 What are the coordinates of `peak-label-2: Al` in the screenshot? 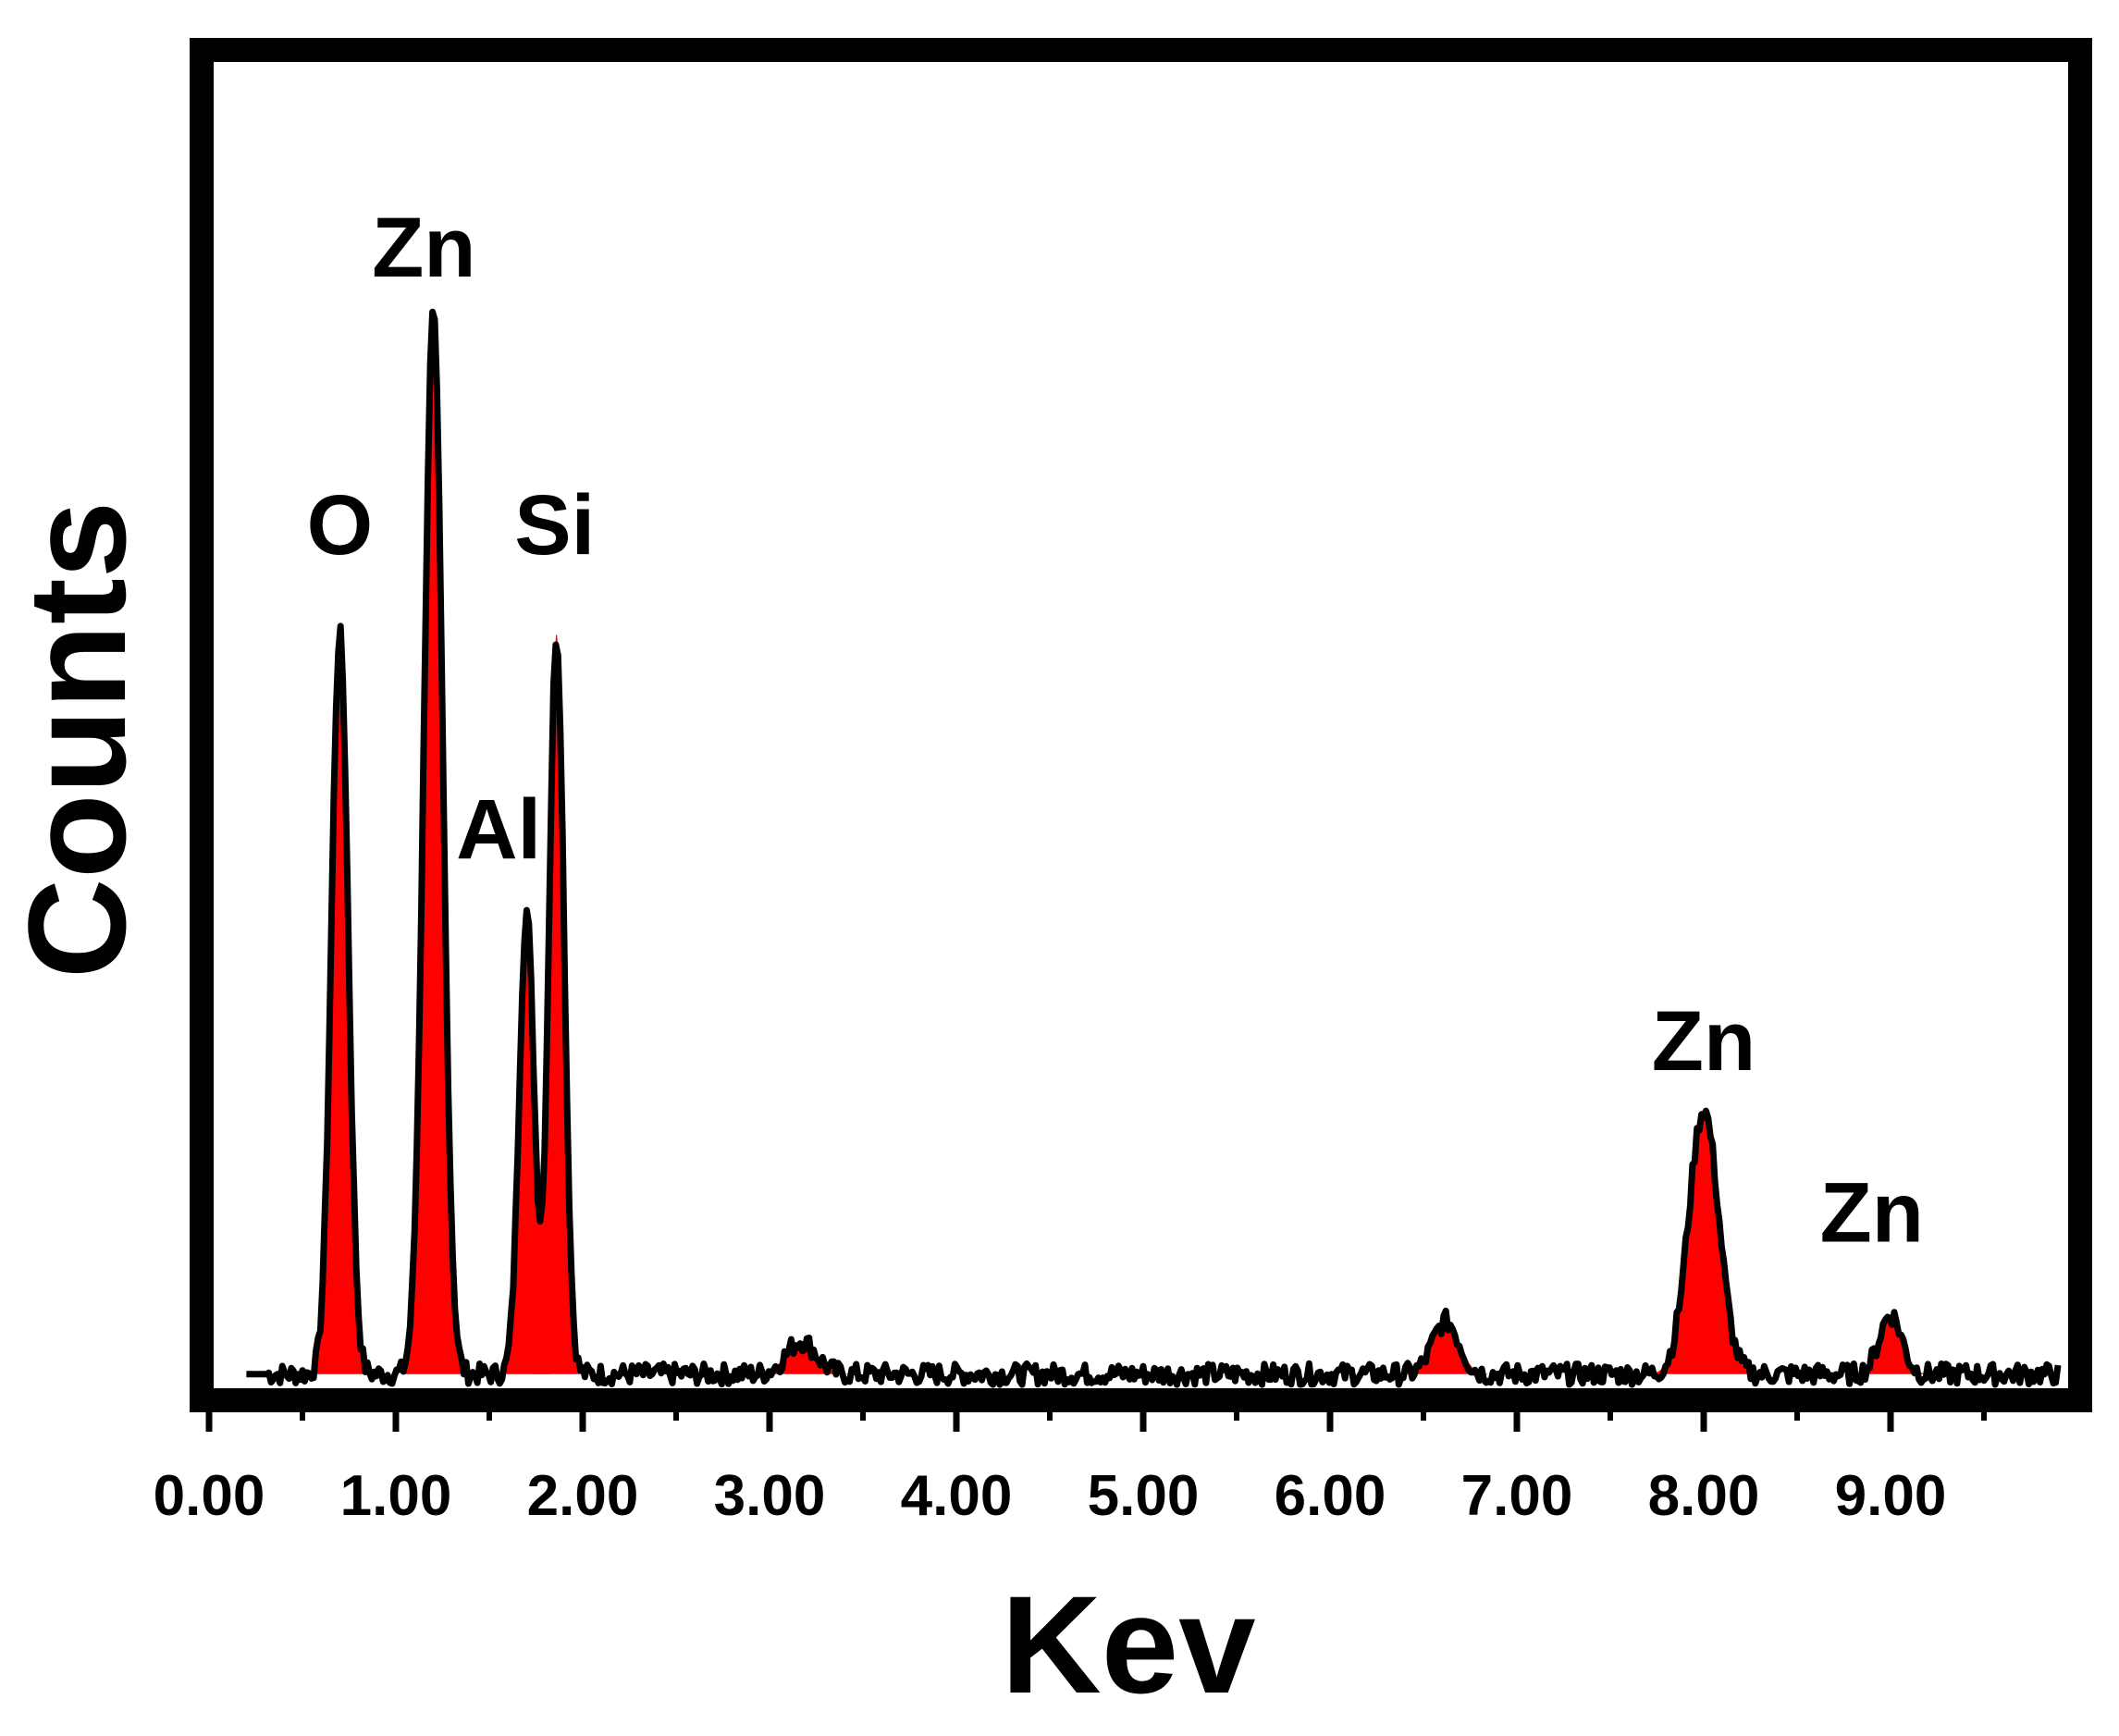 It's located at (498, 829).